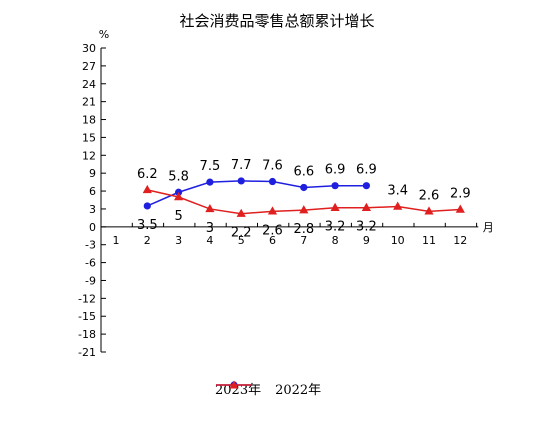 The width and height of the screenshot is (554, 423). I want to click on x-tick-label: 5, so click(241, 240).